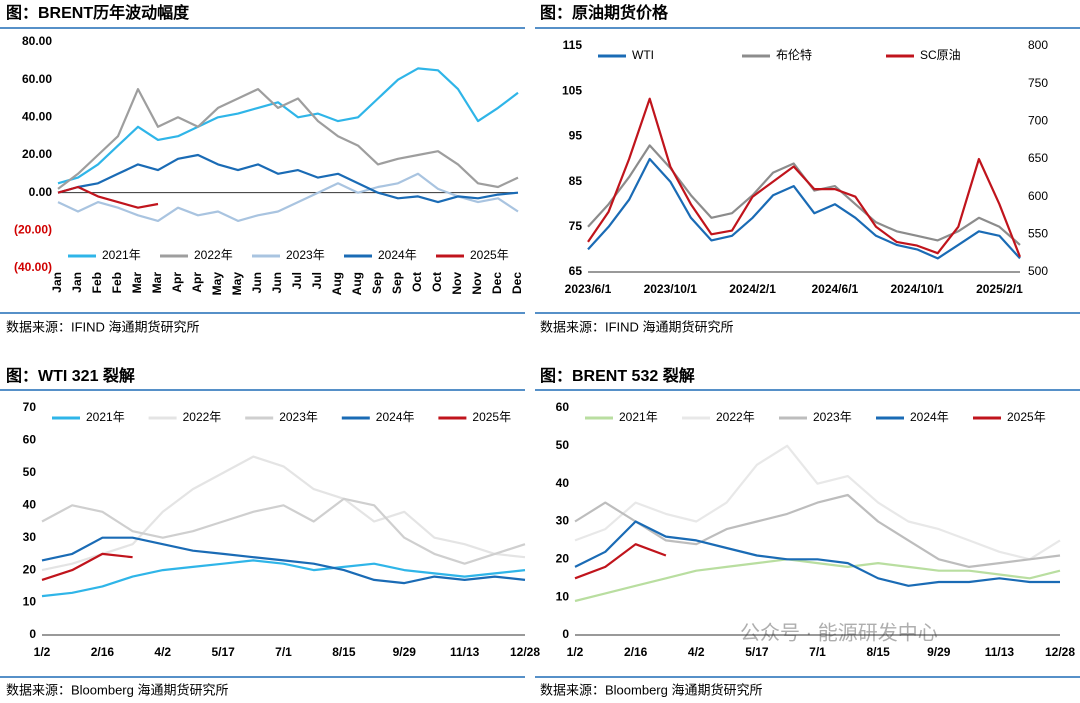 The width and height of the screenshot is (1080, 703). I want to click on y2-tick-label: 700, so click(1038, 121).